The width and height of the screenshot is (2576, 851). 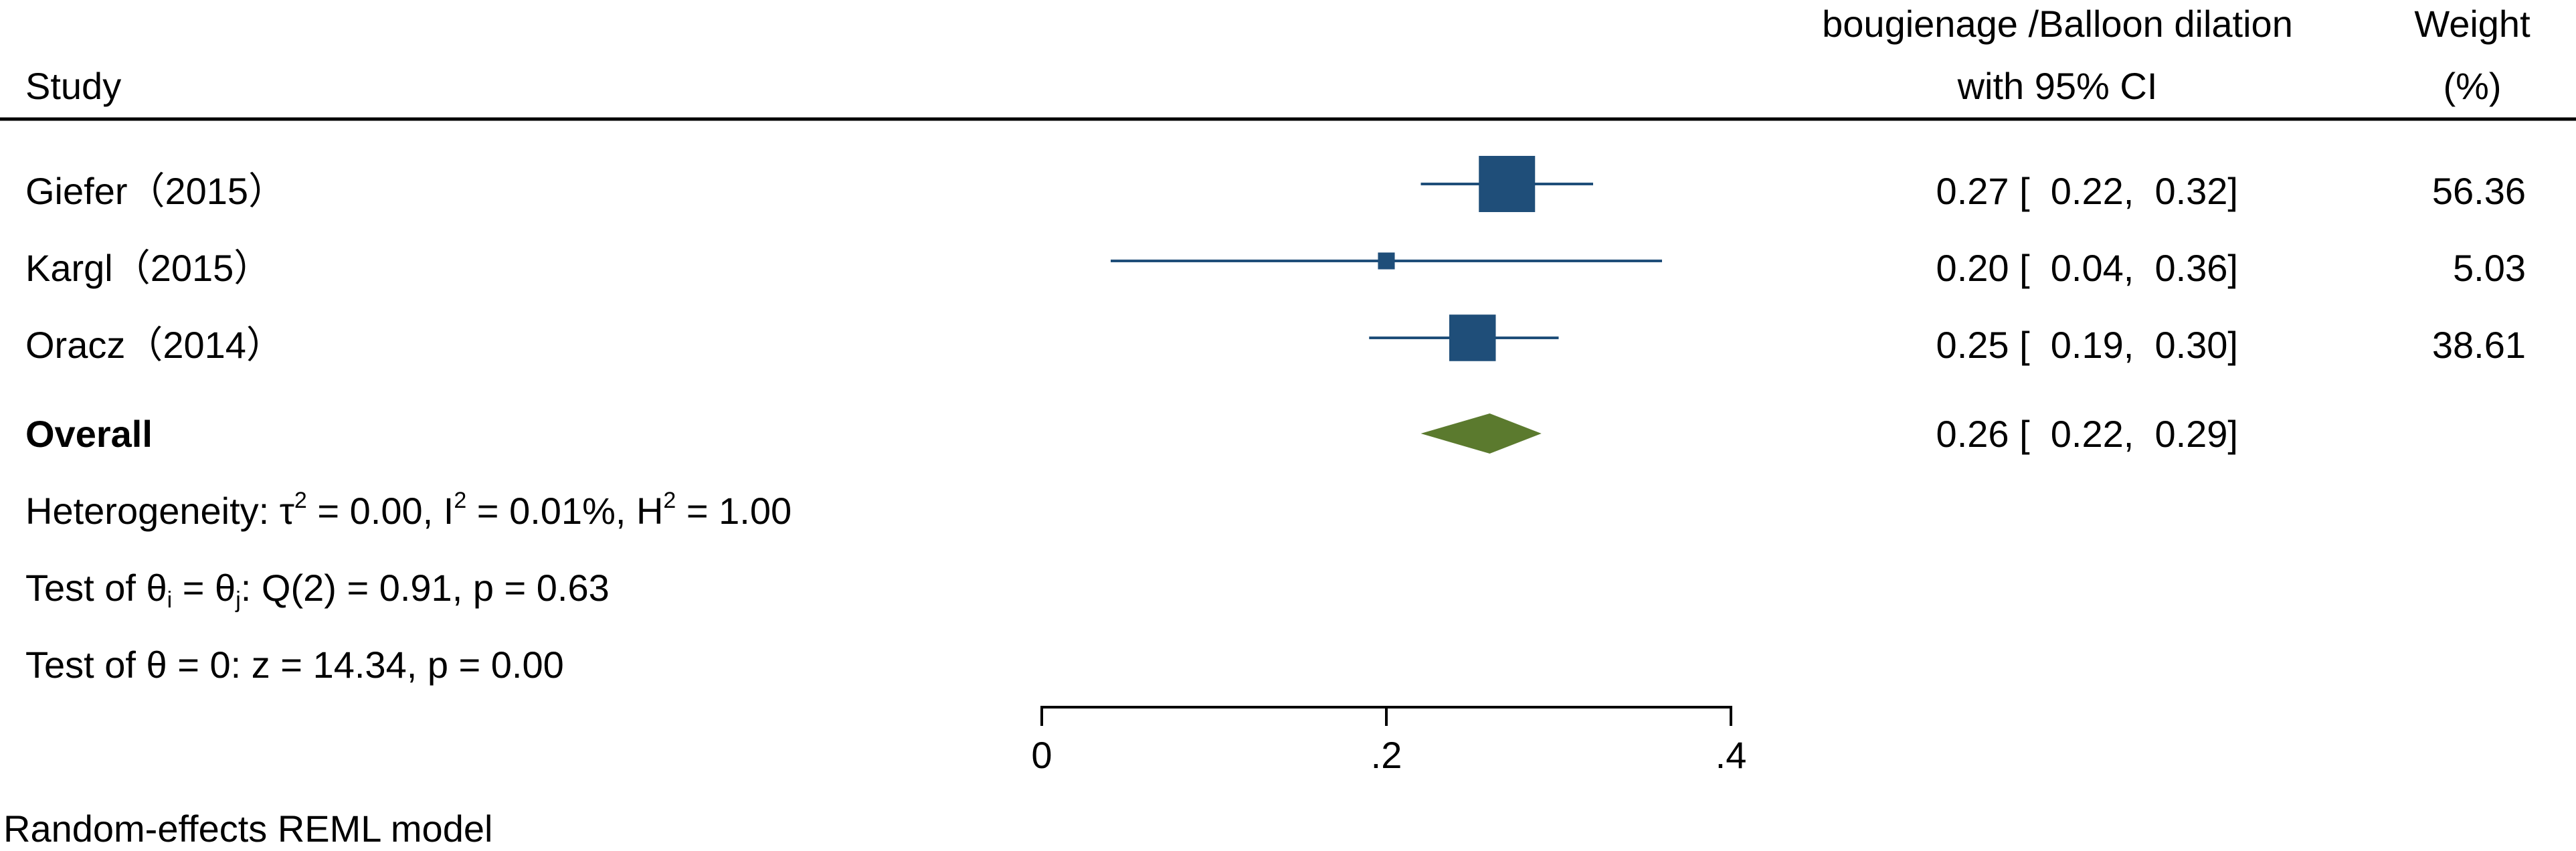 What do you see at coordinates (1041, 755) in the screenshot?
I see `x-tick-label: 0` at bounding box center [1041, 755].